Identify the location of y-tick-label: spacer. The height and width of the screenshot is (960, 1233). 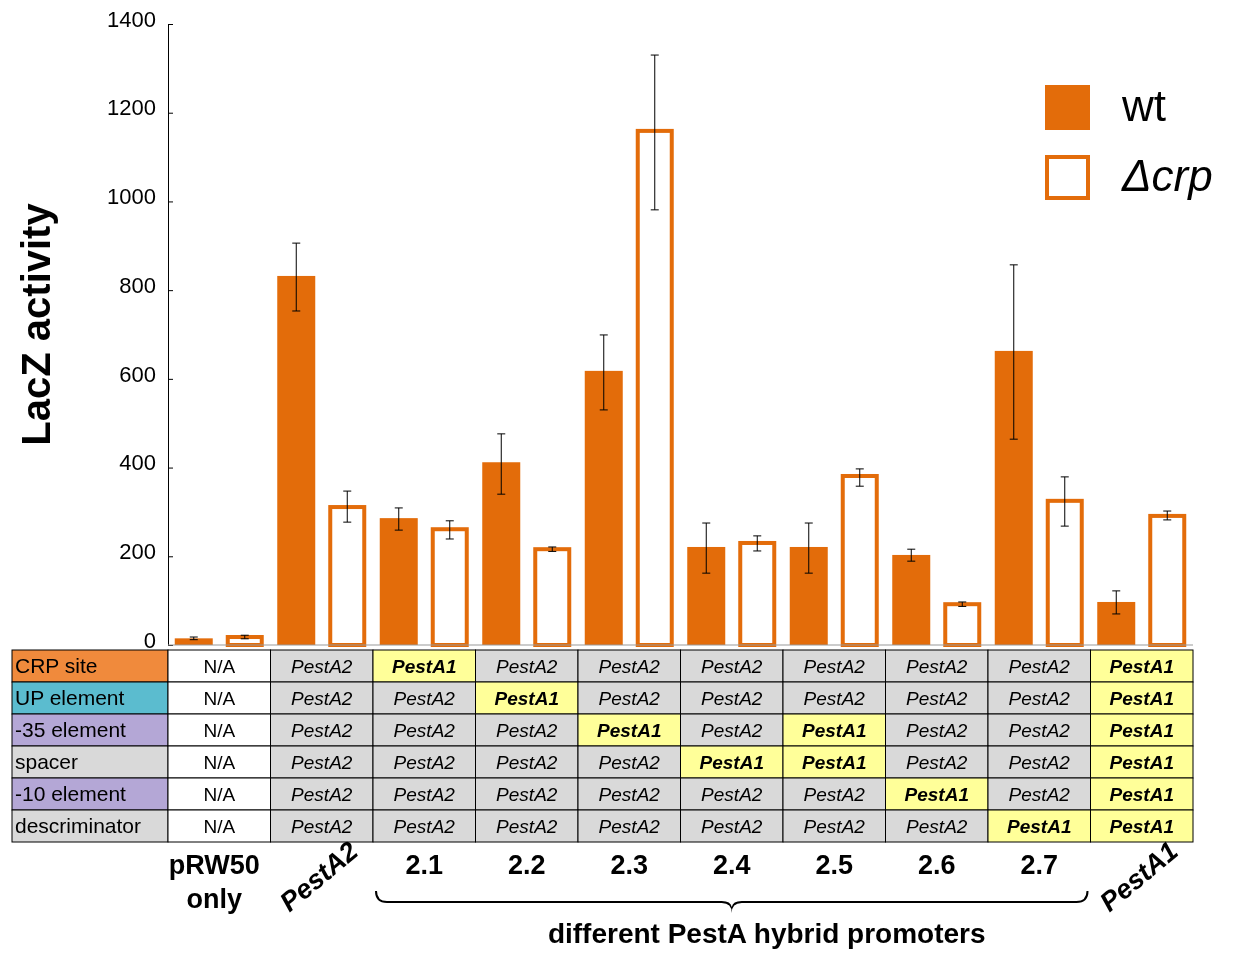
(47, 761).